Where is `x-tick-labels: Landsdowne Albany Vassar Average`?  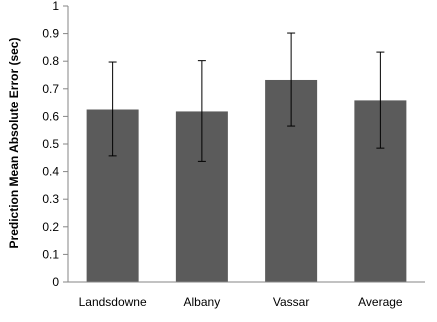 x-tick-labels: Landsdowne Albany Vassar Average is located at coordinates (241, 302).